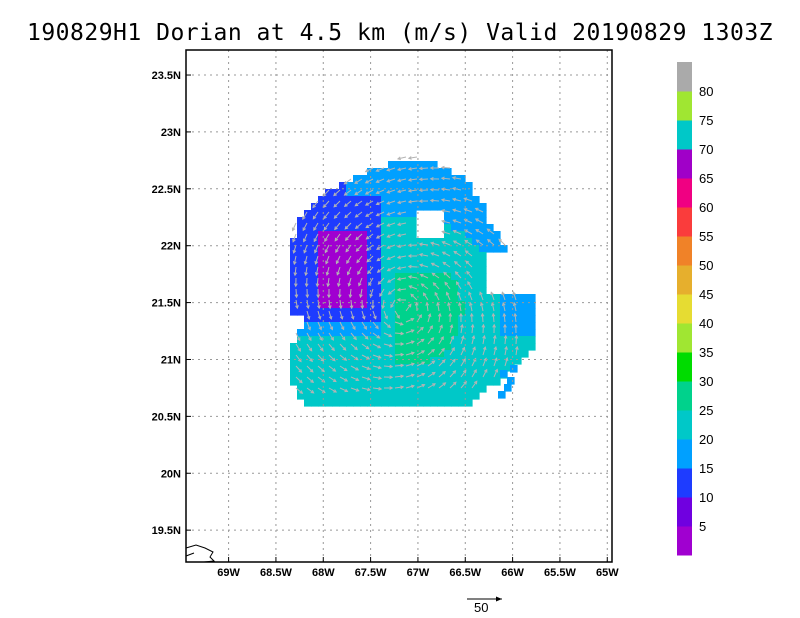  I want to click on colorbar-label: 30, so click(706, 381).